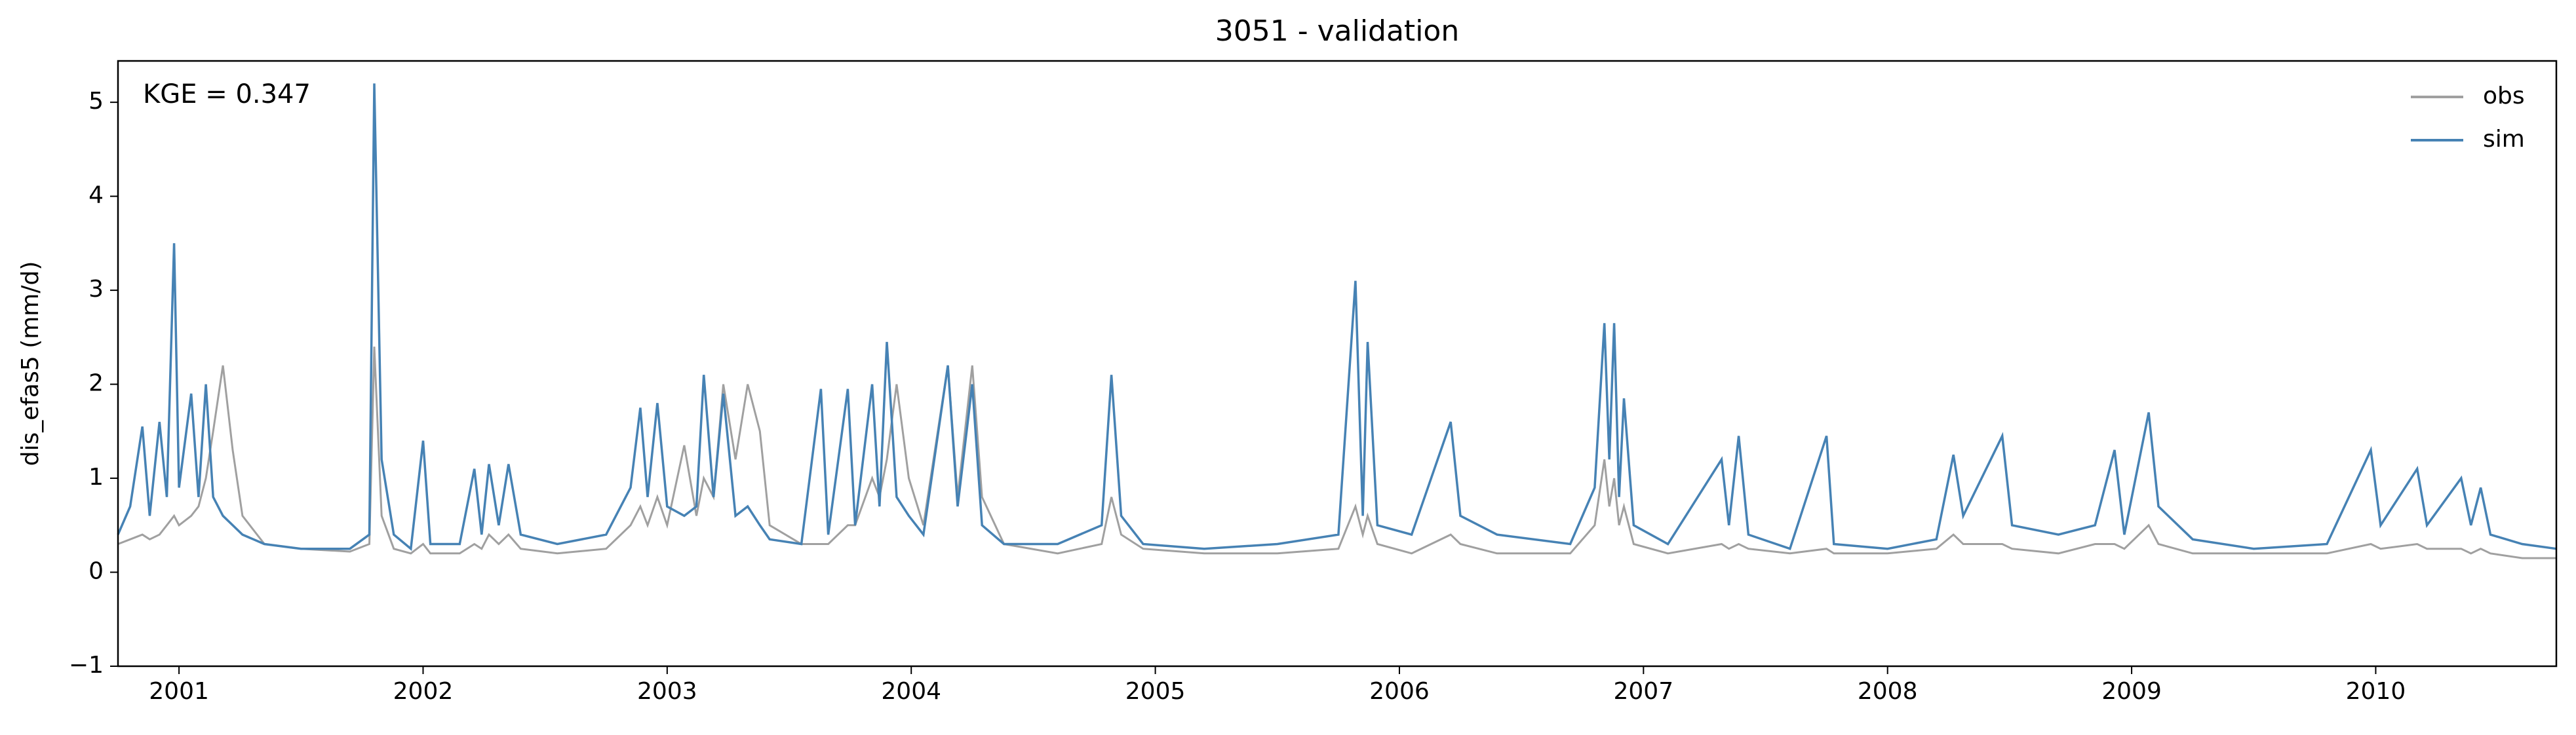 The height and width of the screenshot is (735, 2576). I want to click on y-tick-label: 5, so click(96, 101).